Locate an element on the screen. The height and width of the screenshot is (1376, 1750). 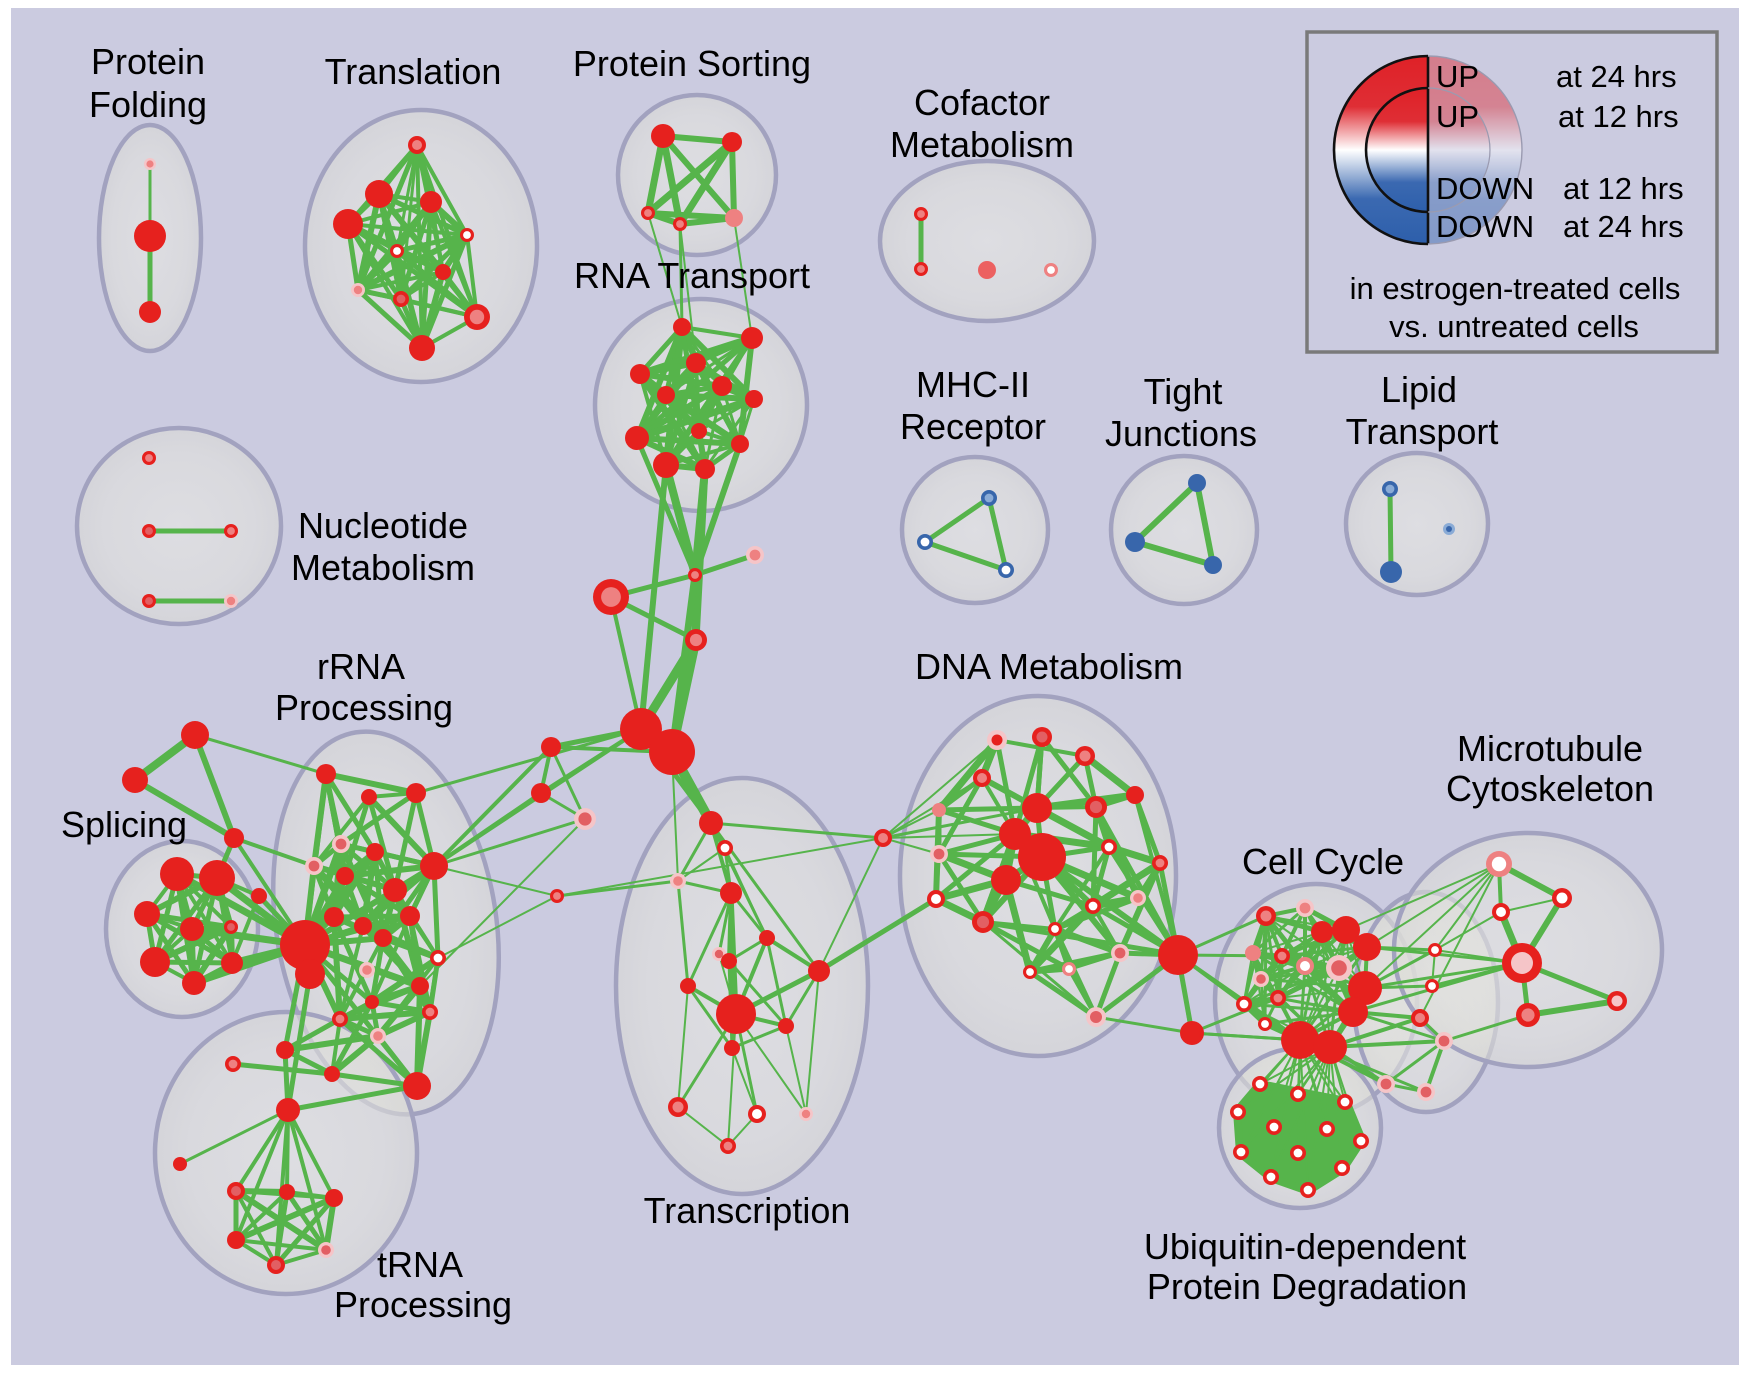
svg-text: Translation is located at coordinates (413, 71).